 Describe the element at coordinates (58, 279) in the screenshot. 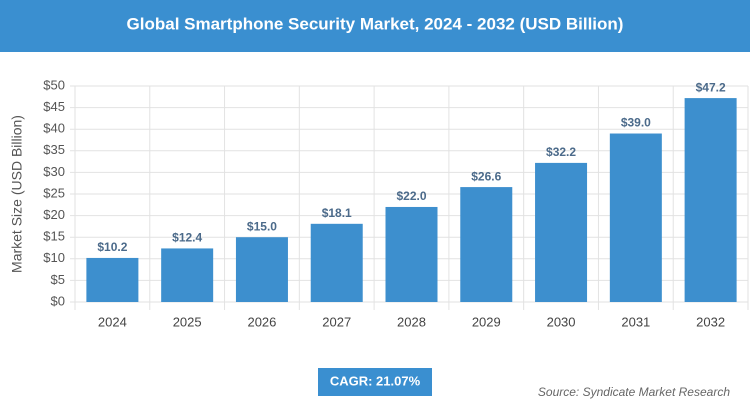

I see `y-tick-label: $5` at that location.